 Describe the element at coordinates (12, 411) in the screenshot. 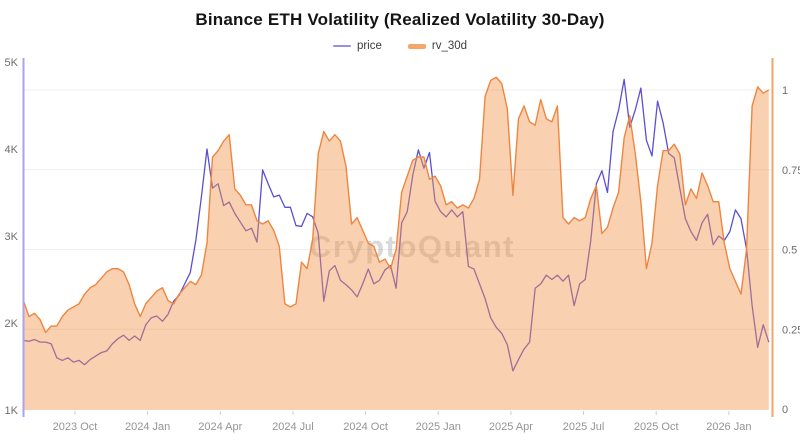

I see `y-left-tick-label: 1K` at that location.